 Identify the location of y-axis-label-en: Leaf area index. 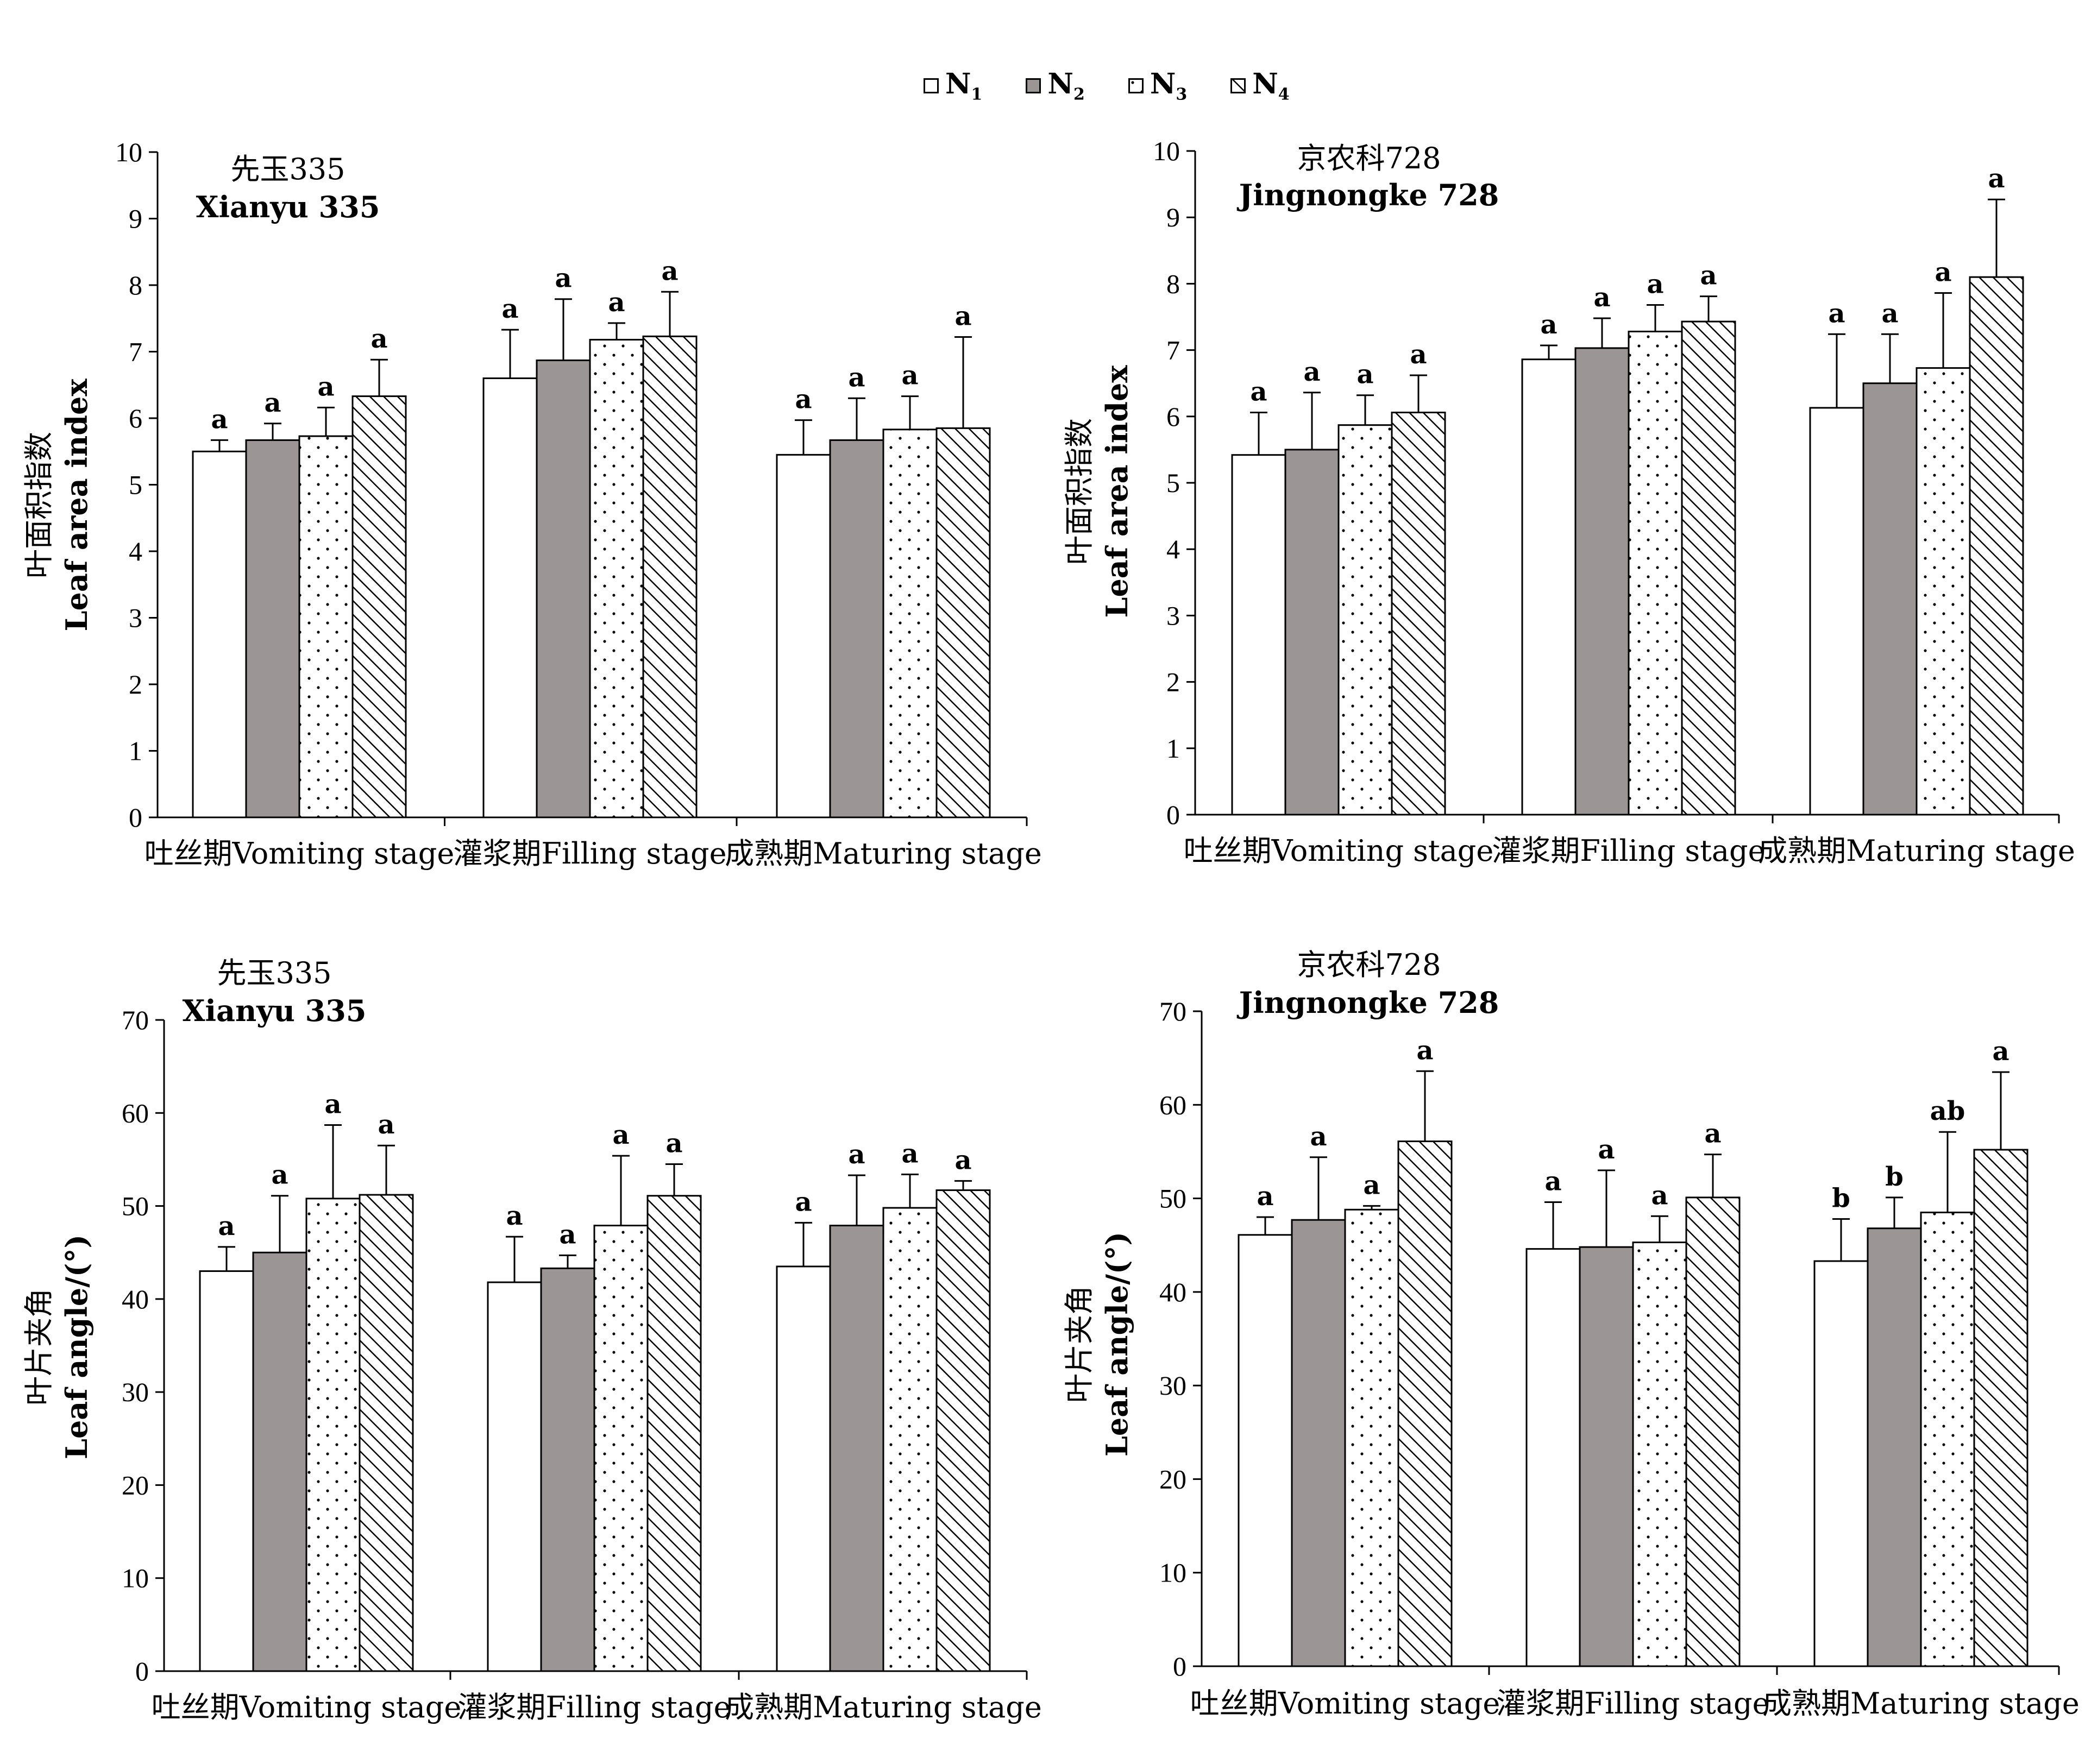
(1117, 492).